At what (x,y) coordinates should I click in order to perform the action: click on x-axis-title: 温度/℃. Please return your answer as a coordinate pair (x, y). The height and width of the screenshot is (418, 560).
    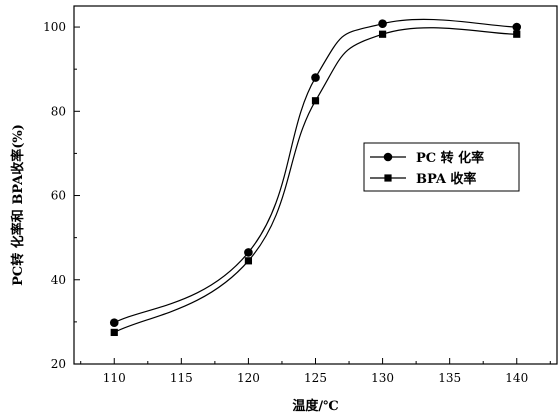
    Looking at the image, I should click on (315, 406).